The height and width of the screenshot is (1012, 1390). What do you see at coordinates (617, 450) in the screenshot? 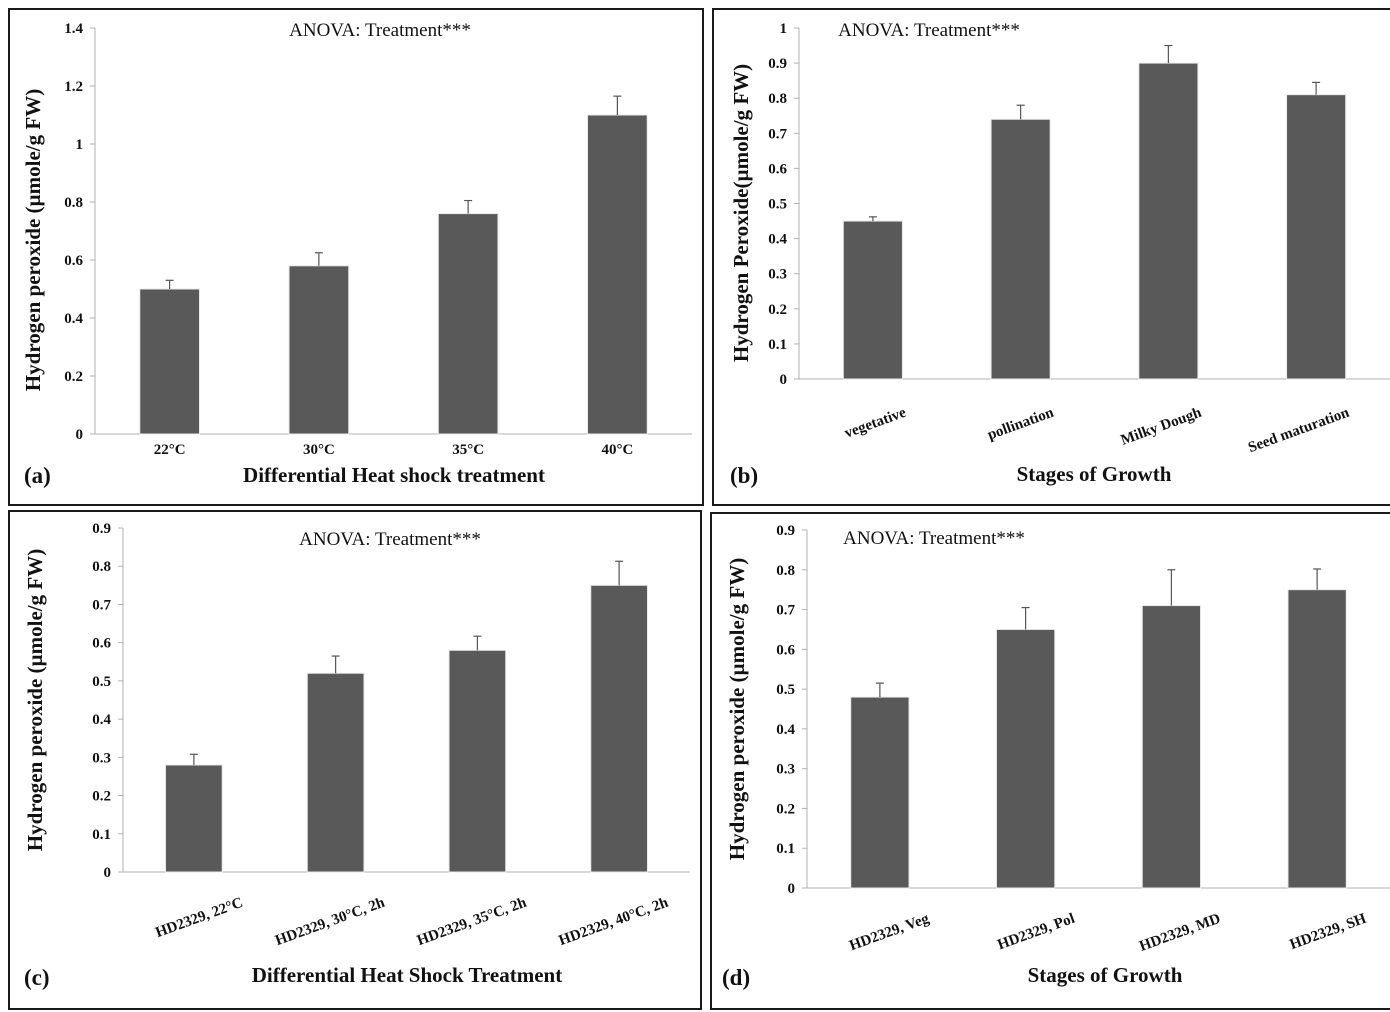
I see `x-tick-label-4: 40°C` at bounding box center [617, 450].